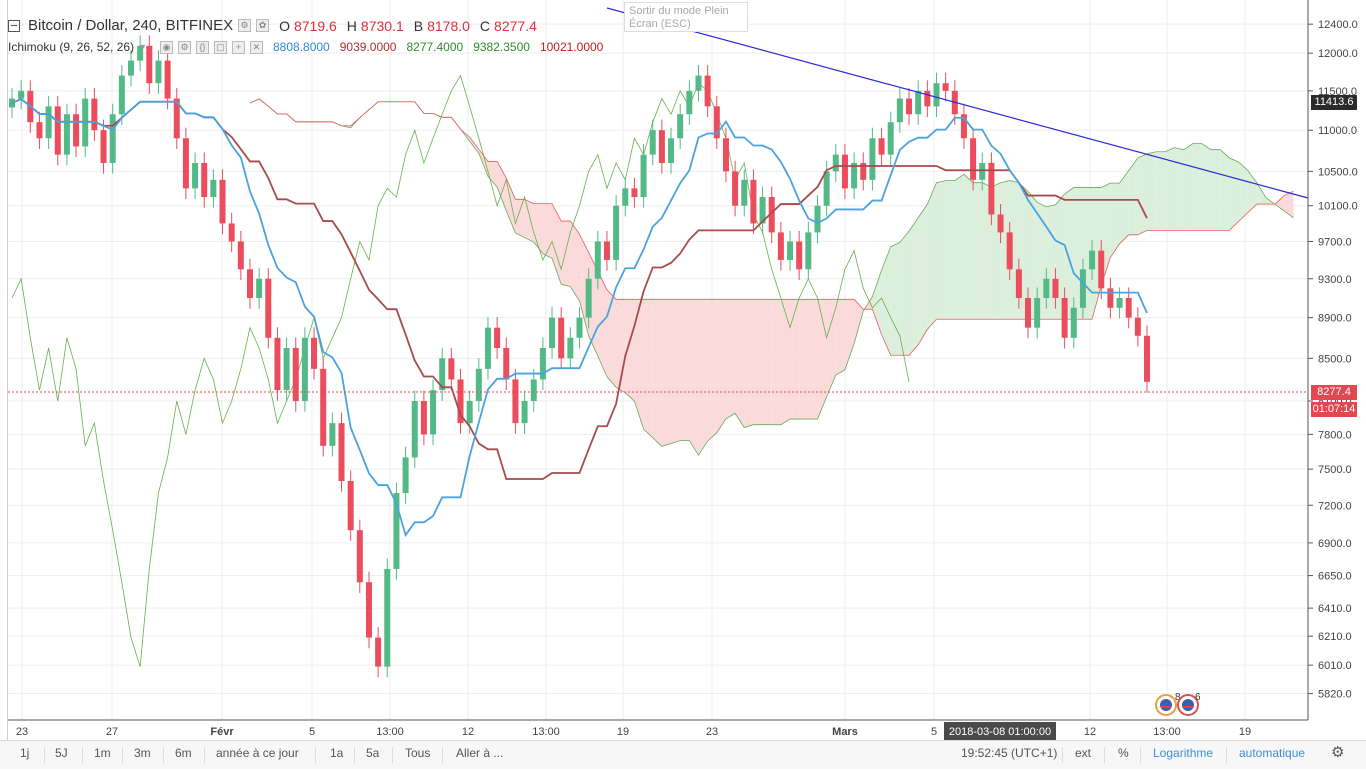 This screenshot has width=1366, height=771. I want to click on event-badge-1: 8, so click(1168, 704).